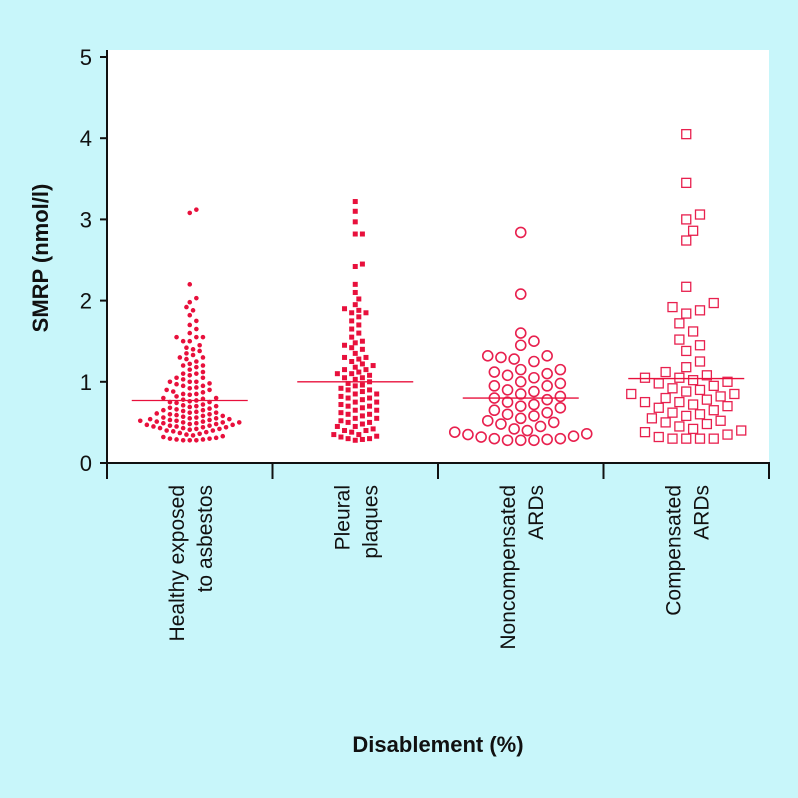  I want to click on y-tick-label: 3, so click(86, 219).